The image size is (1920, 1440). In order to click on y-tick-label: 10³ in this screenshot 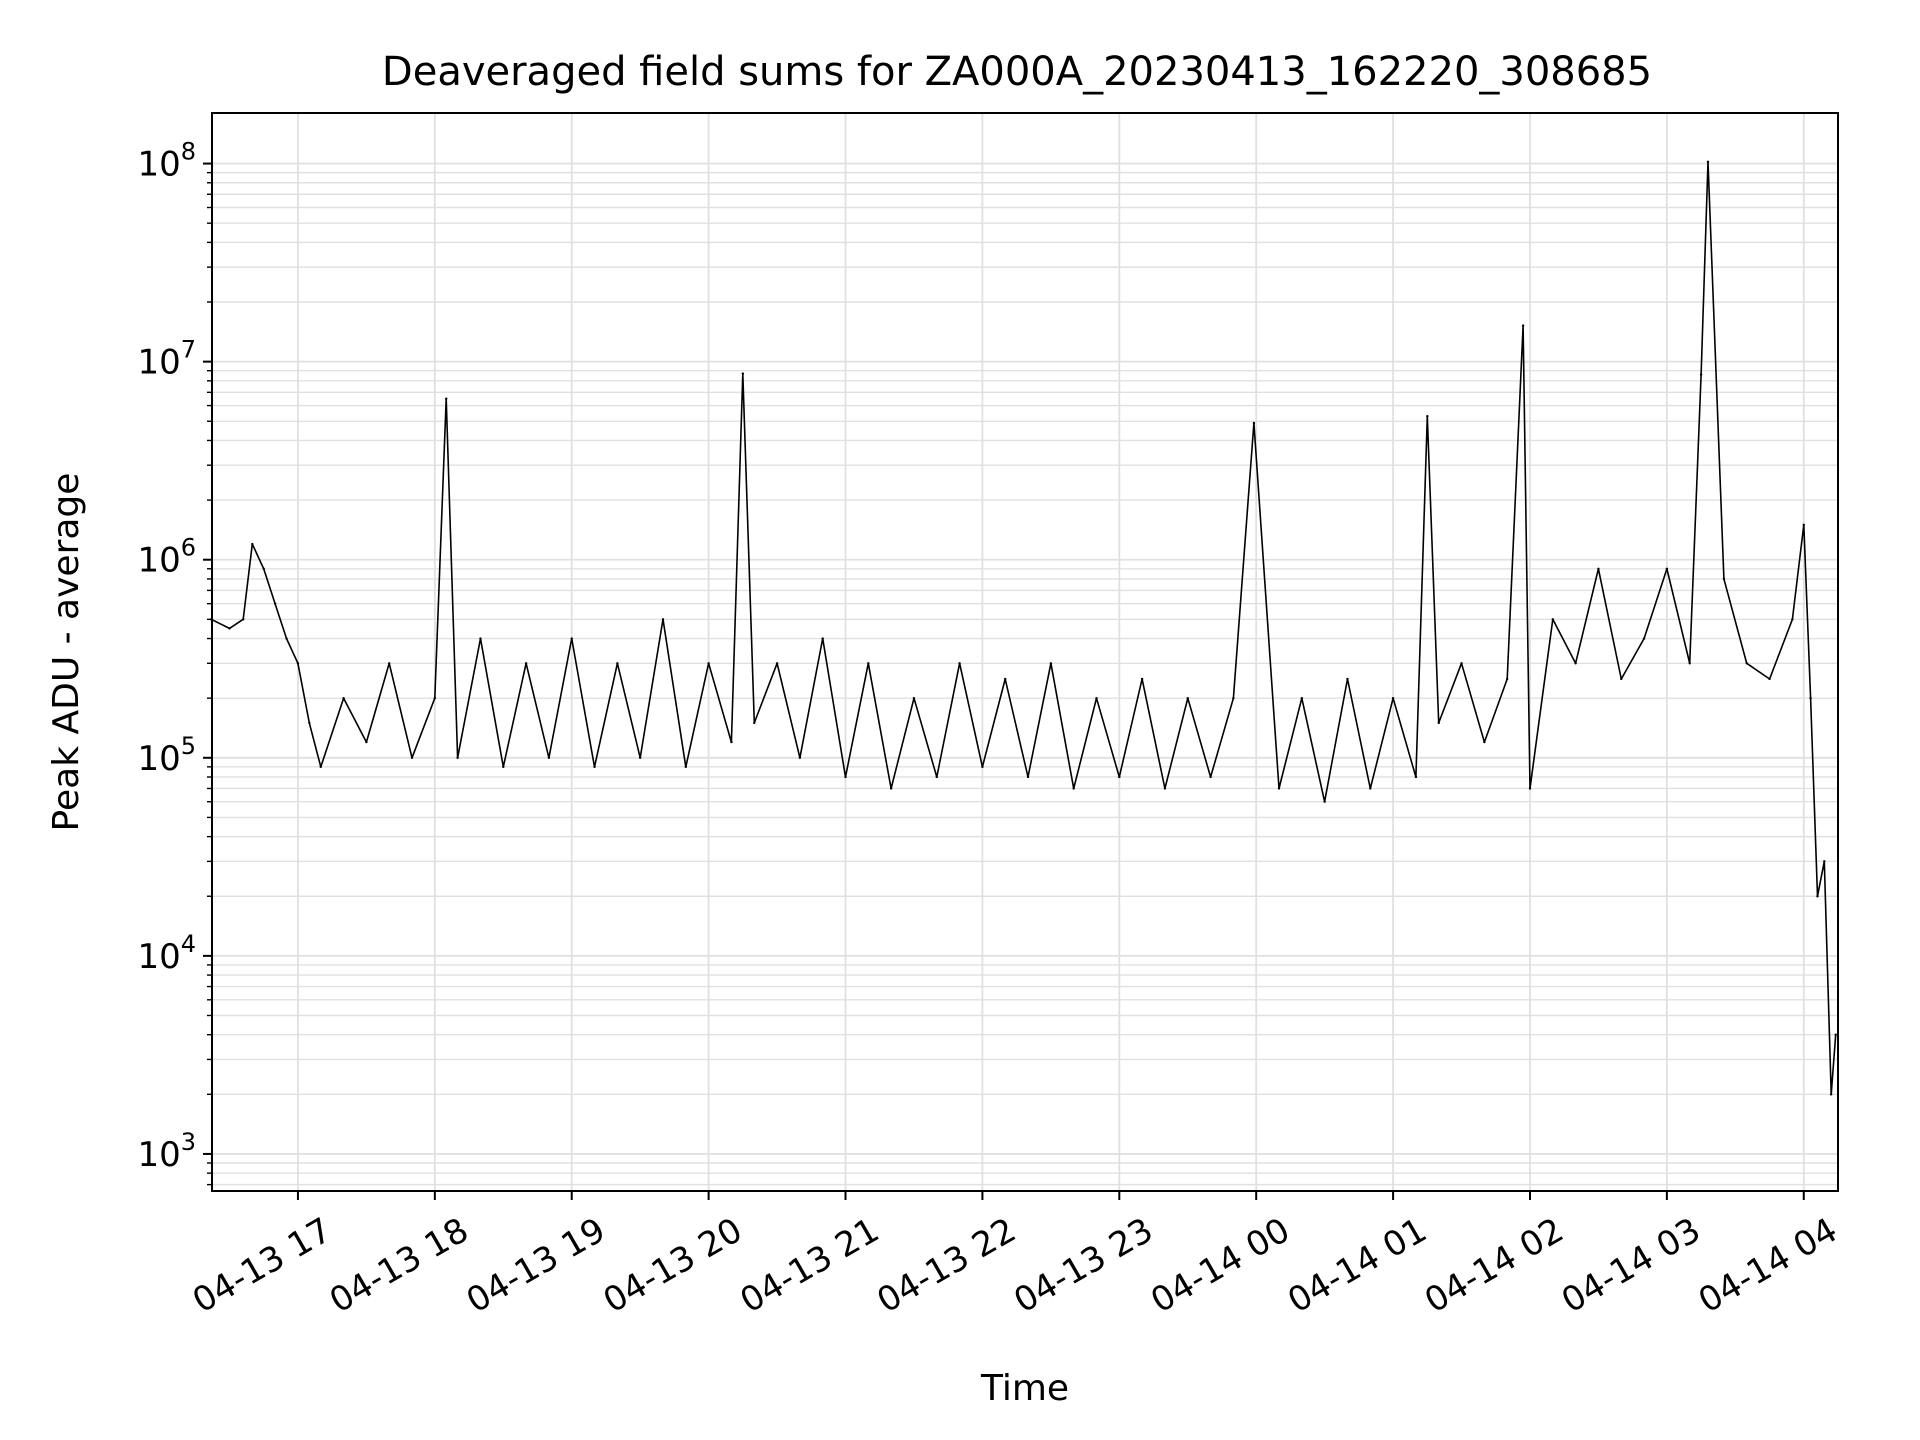, I will do `click(166, 1151)`.